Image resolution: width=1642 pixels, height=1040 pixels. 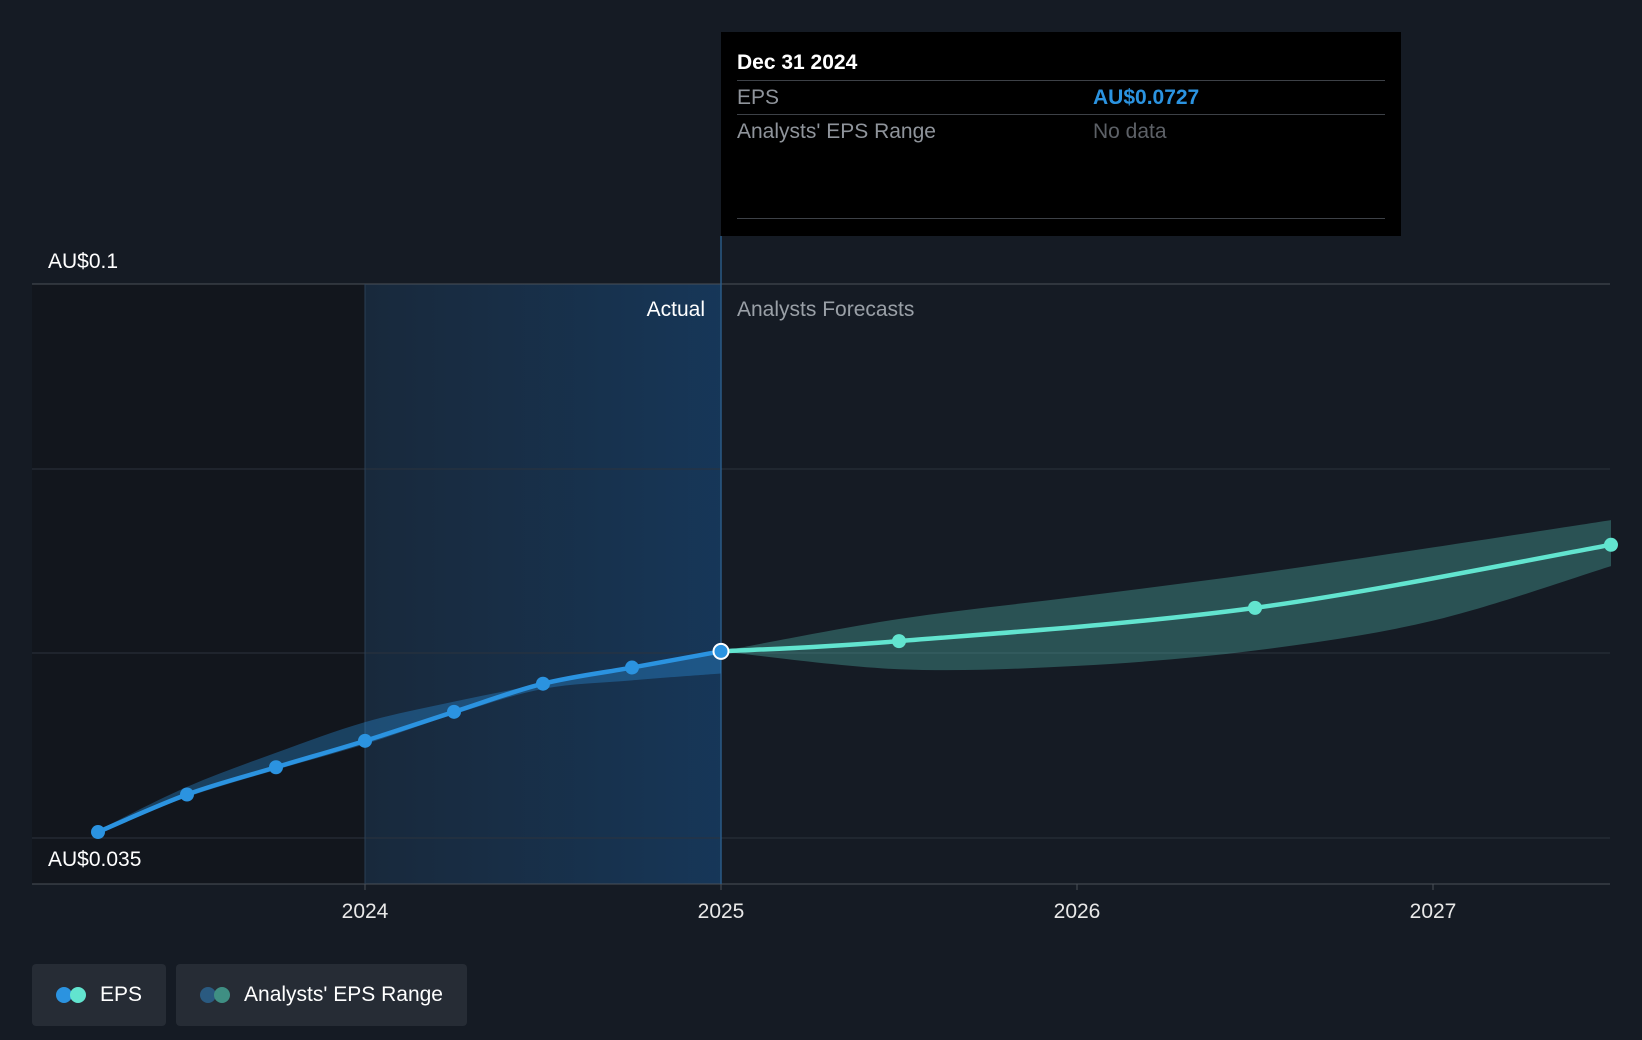 What do you see at coordinates (1061, 131) in the screenshot?
I see `tooltip-range-row: Analysts' EPS Range No data` at bounding box center [1061, 131].